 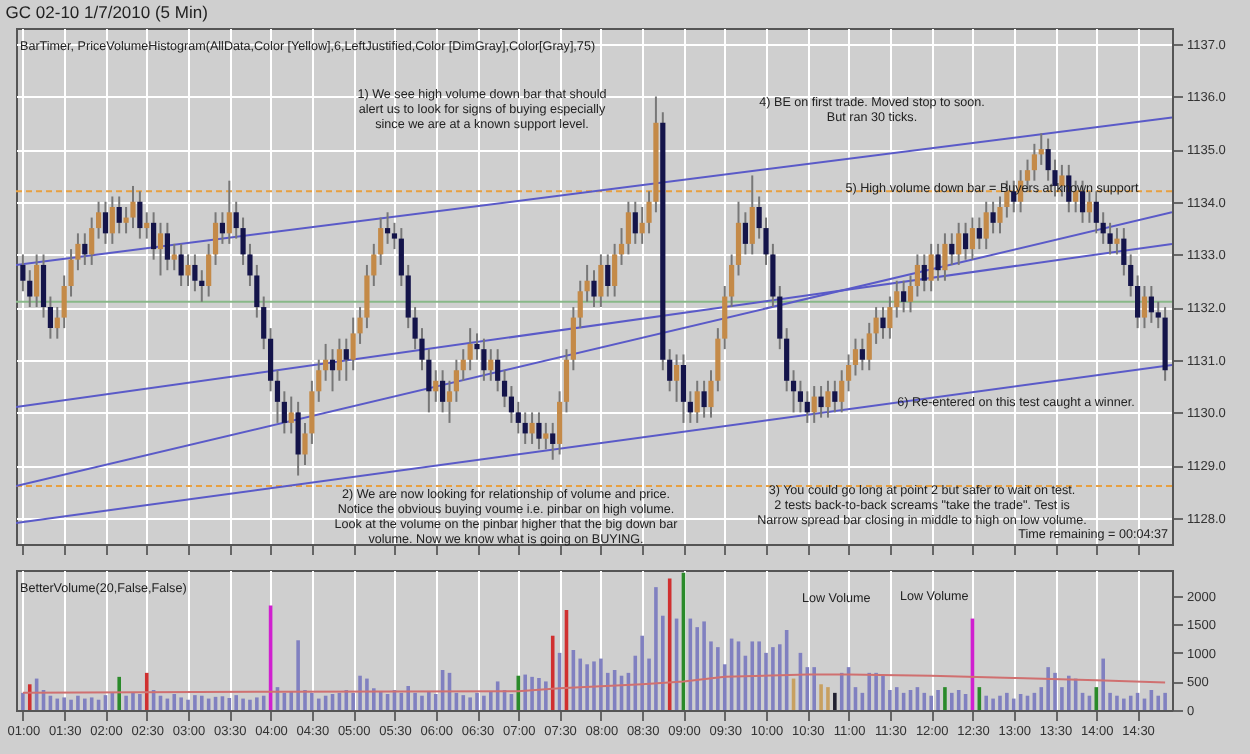 What do you see at coordinates (107, 12) in the screenshot?
I see `chart-title: GC 02-10 1/7/2010 (5 Min)` at bounding box center [107, 12].